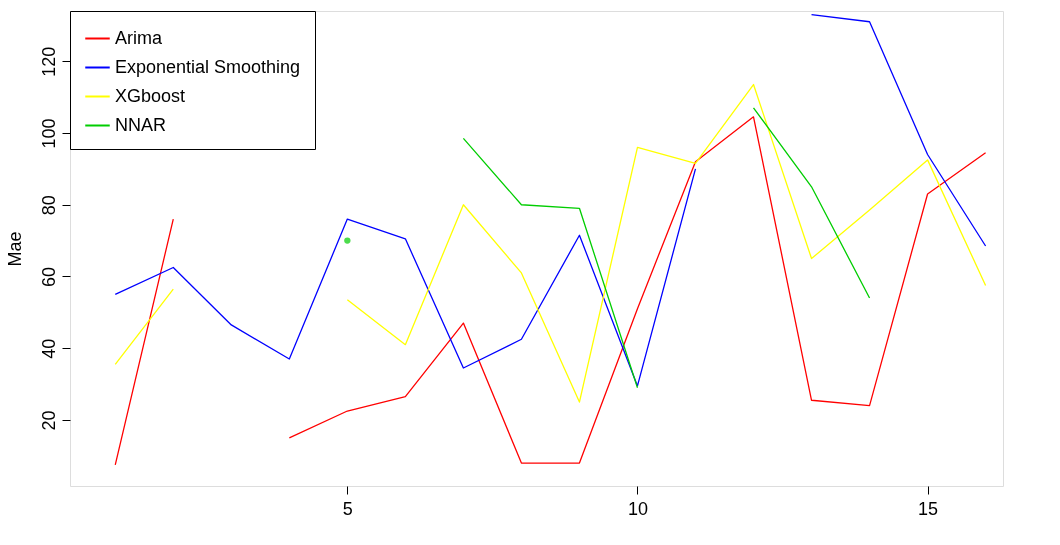 The width and height of the screenshot is (1060, 545). I want to click on x-tick-label: 5, so click(347, 508).